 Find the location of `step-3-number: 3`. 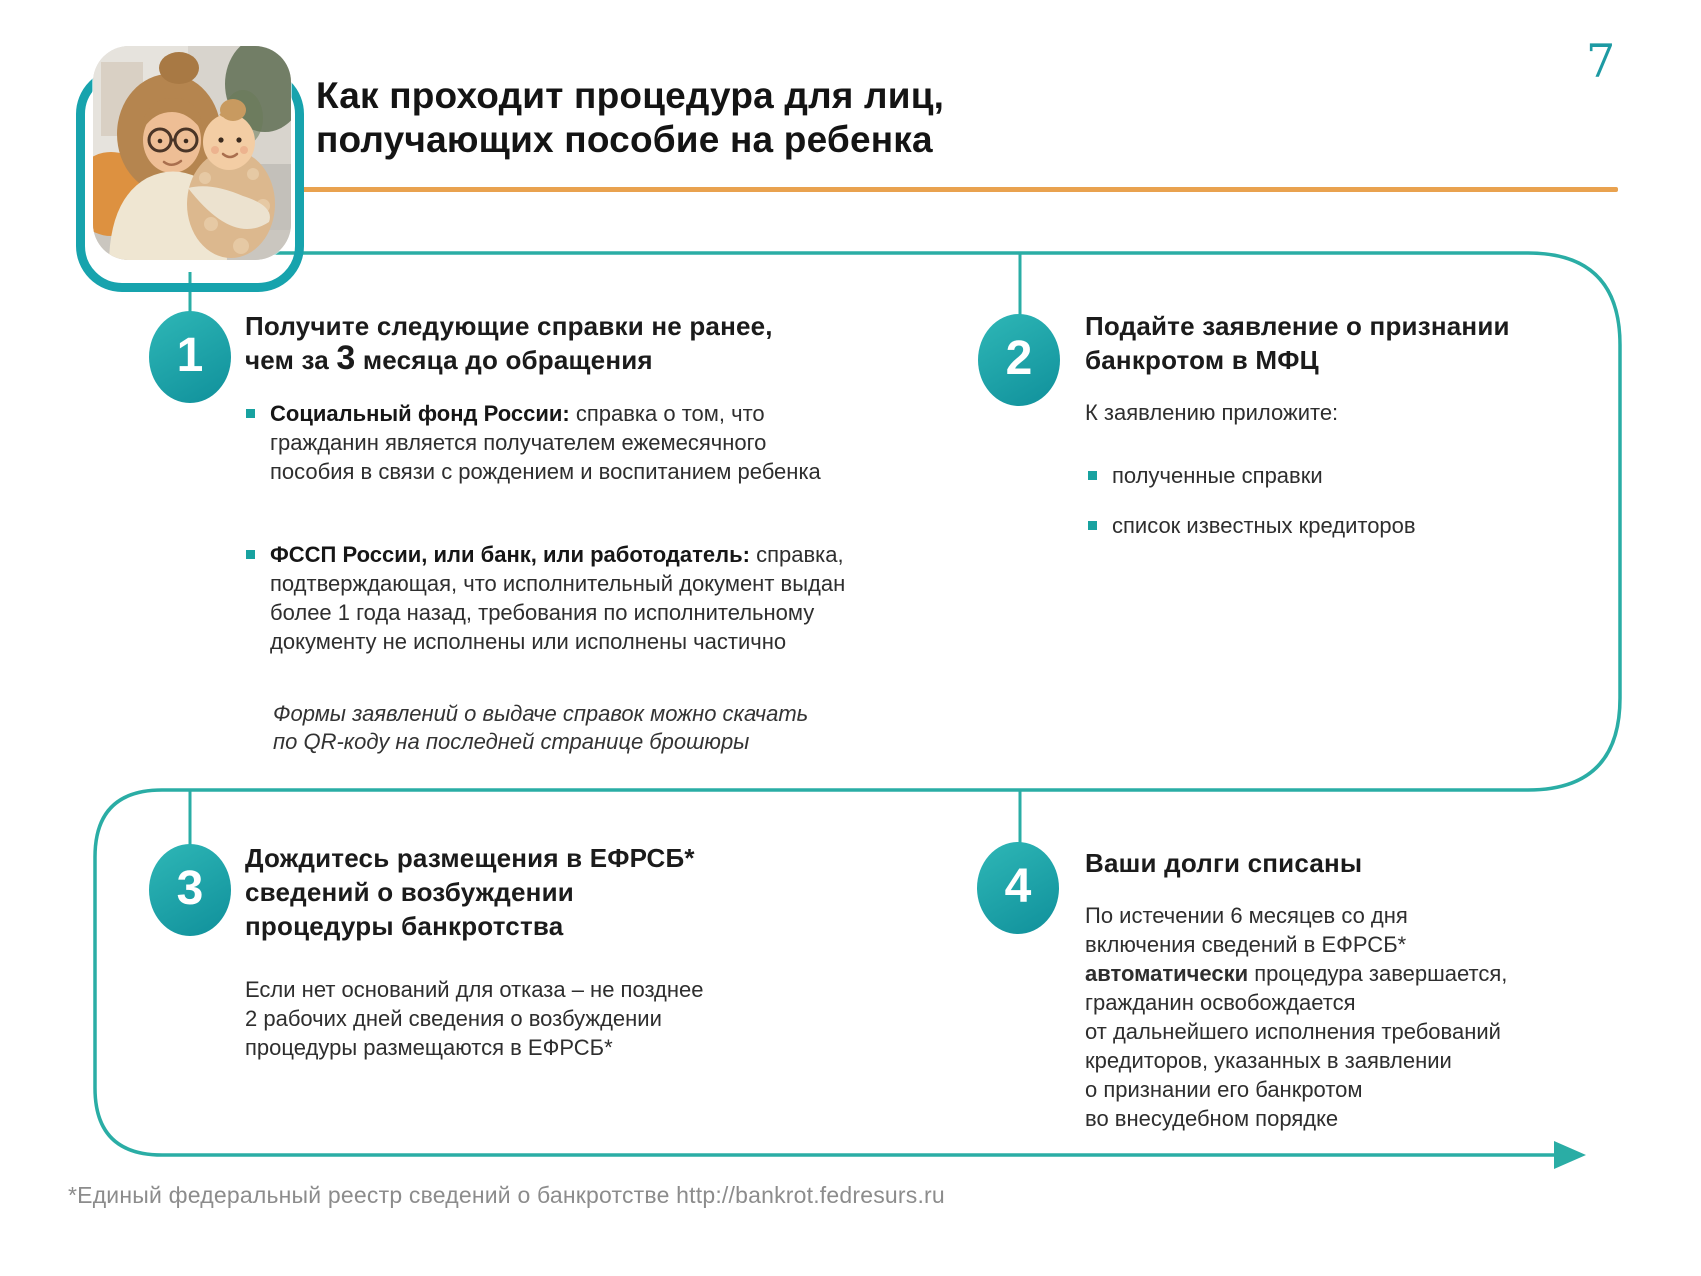

step-3-number: 3 is located at coordinates (190, 888).